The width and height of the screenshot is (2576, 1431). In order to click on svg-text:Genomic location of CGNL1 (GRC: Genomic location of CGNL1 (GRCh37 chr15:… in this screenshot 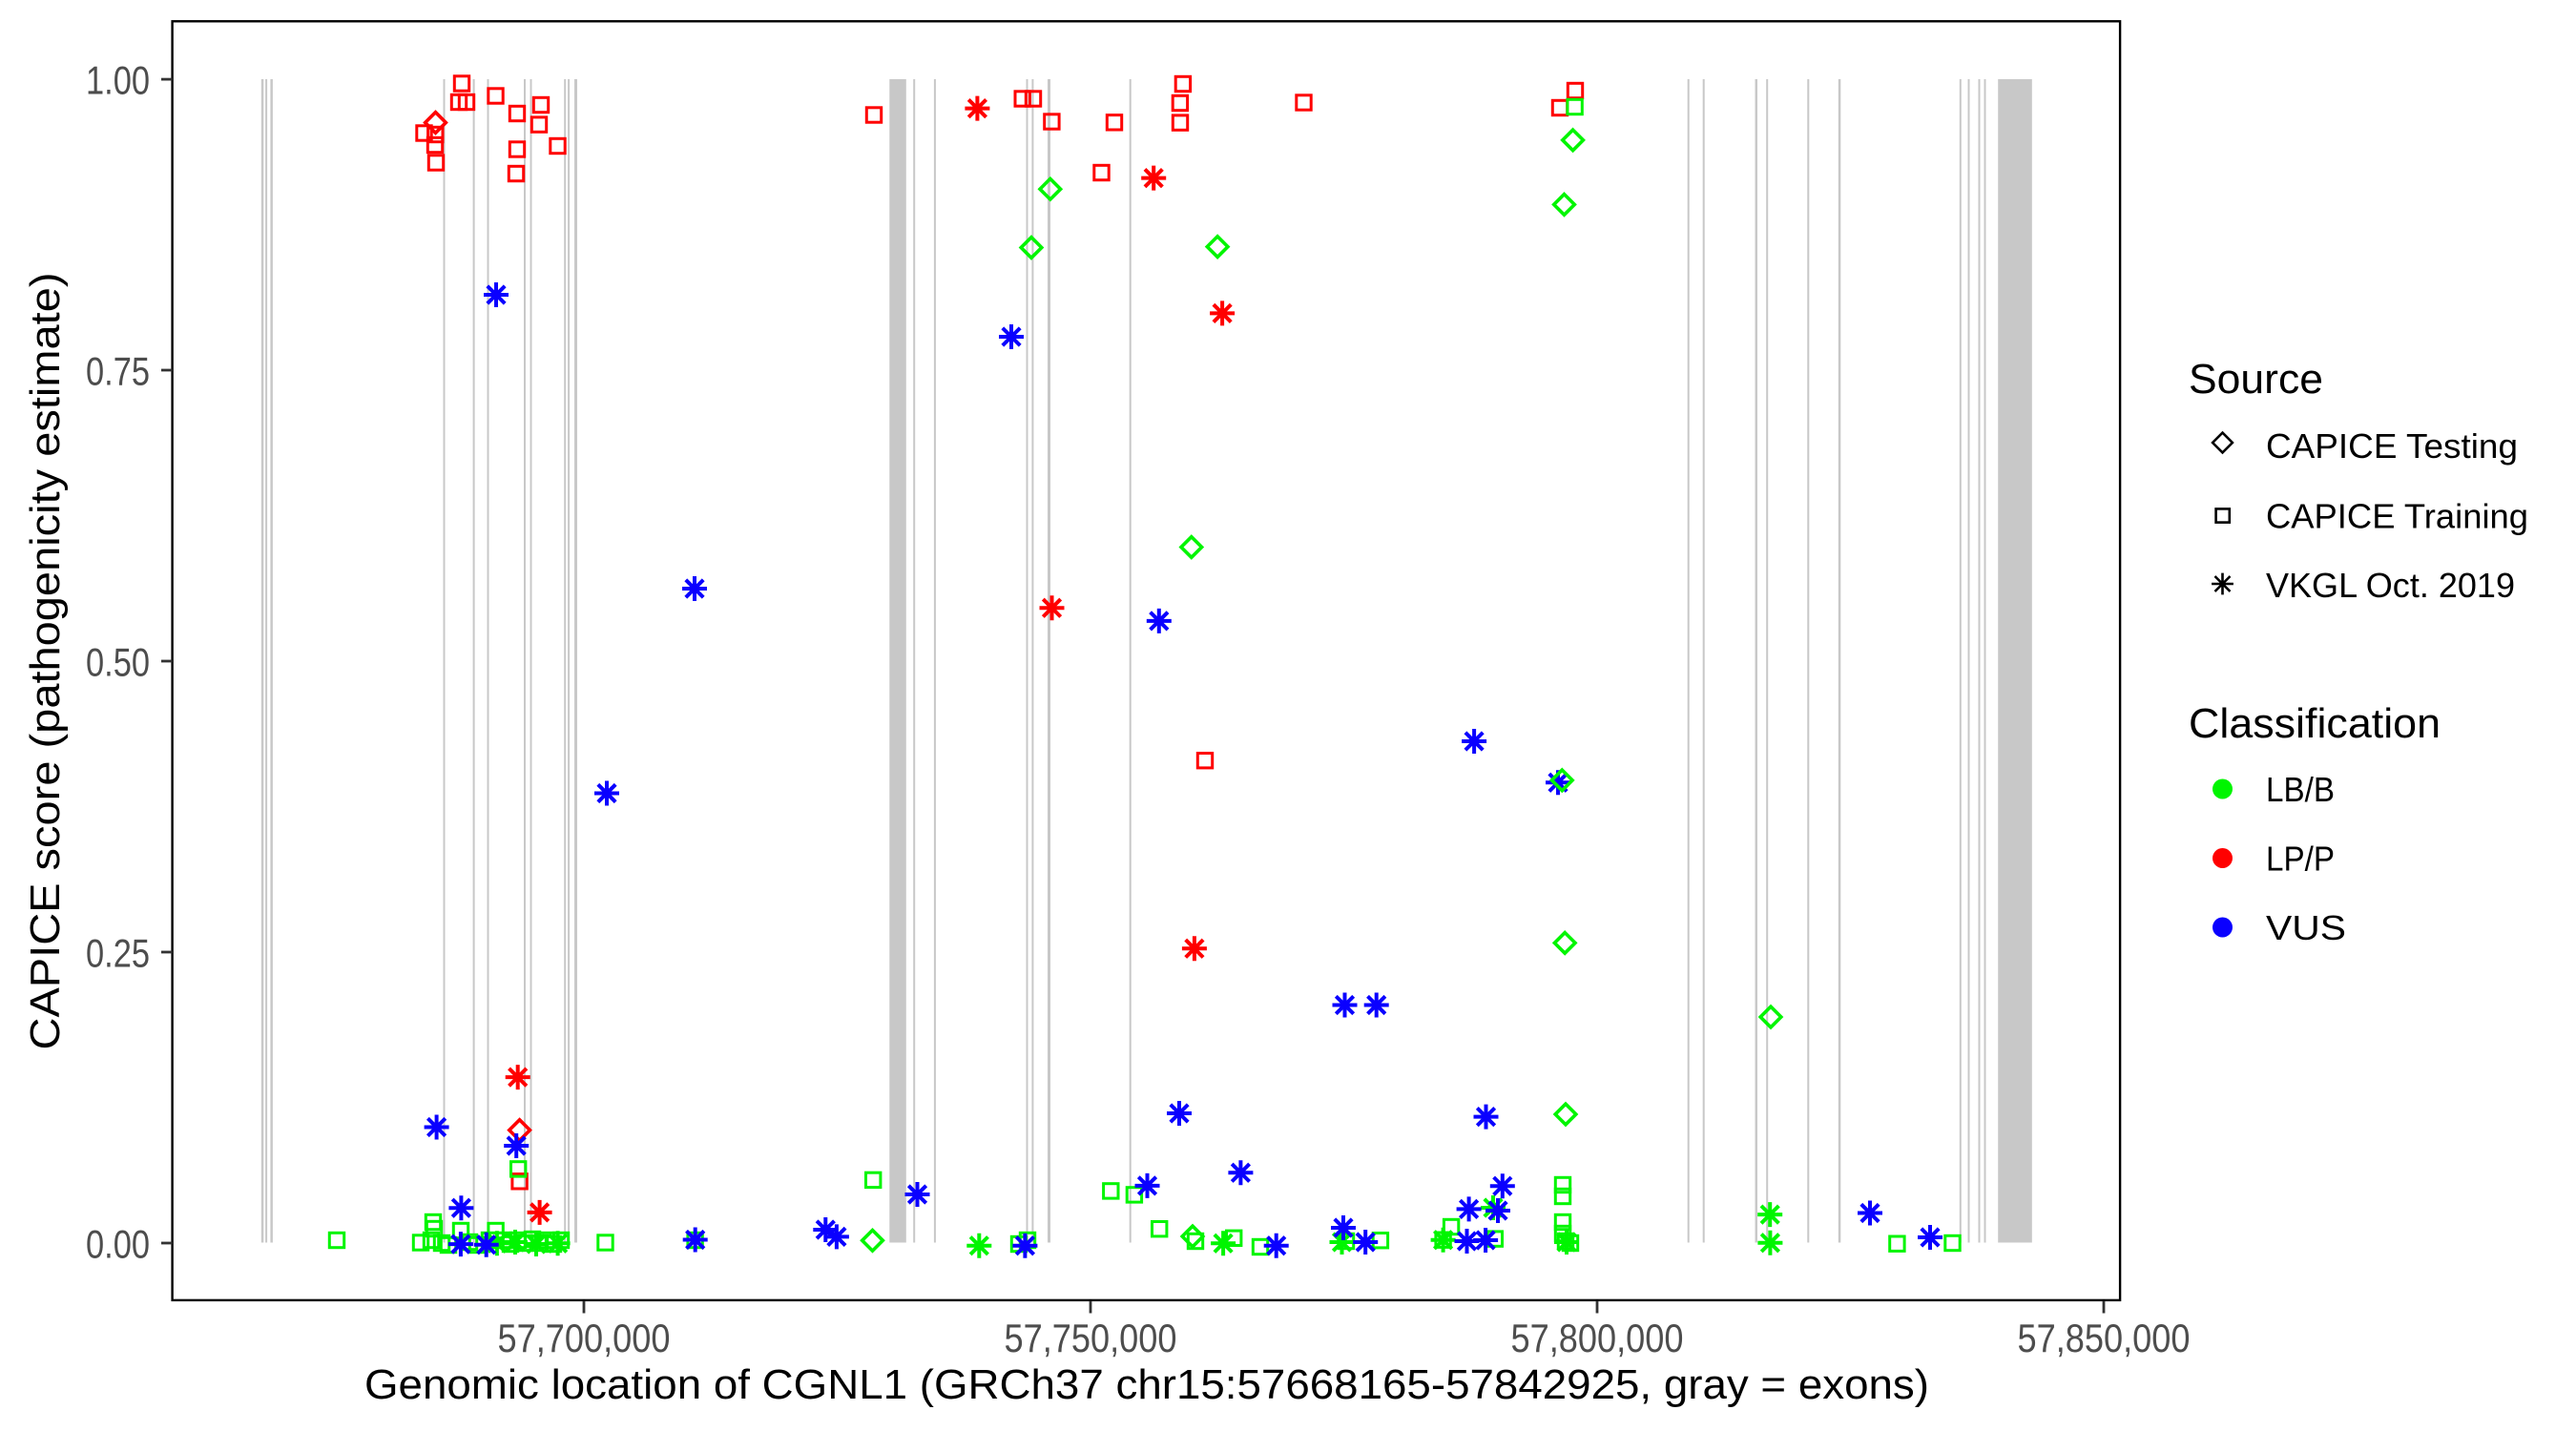, I will do `click(1146, 1384)`.